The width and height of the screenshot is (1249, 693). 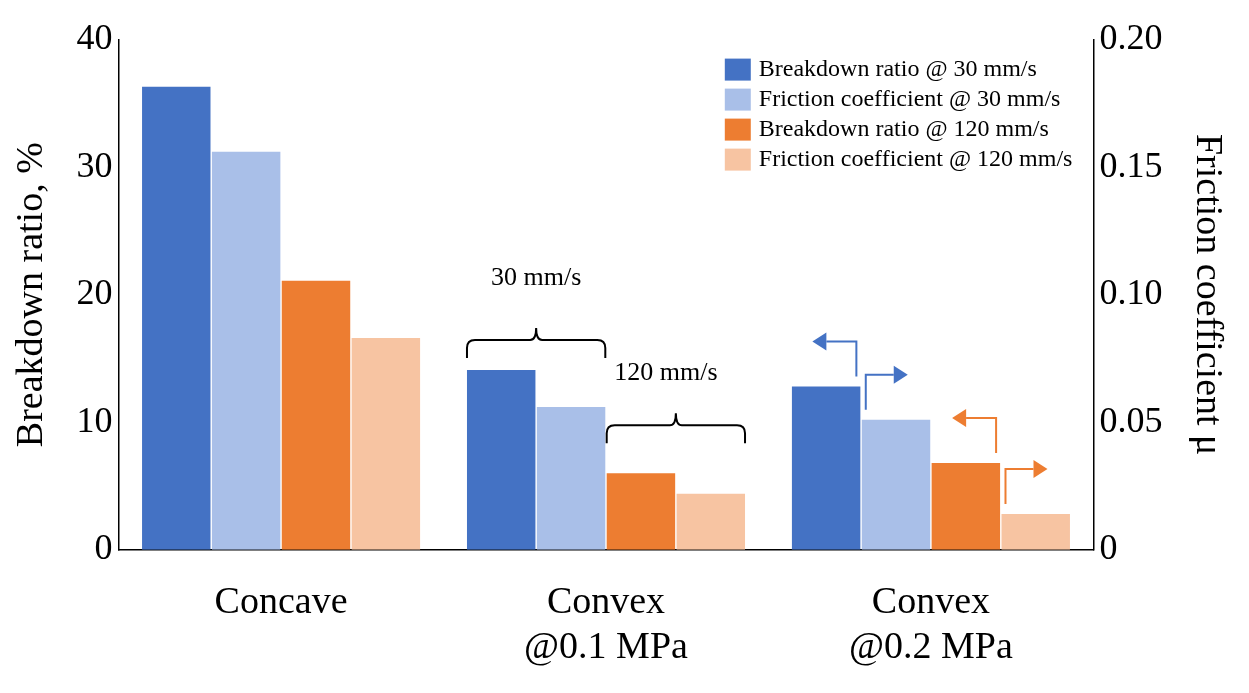 I want to click on legend-label: Friction coefficient @ 30 mm/s, so click(x=909, y=97).